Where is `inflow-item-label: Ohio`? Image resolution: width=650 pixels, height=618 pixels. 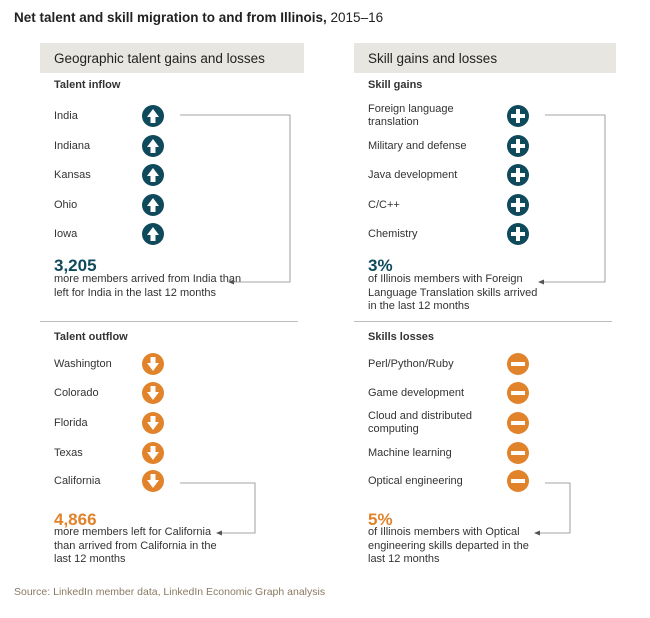 inflow-item-label: Ohio is located at coordinates (66, 204).